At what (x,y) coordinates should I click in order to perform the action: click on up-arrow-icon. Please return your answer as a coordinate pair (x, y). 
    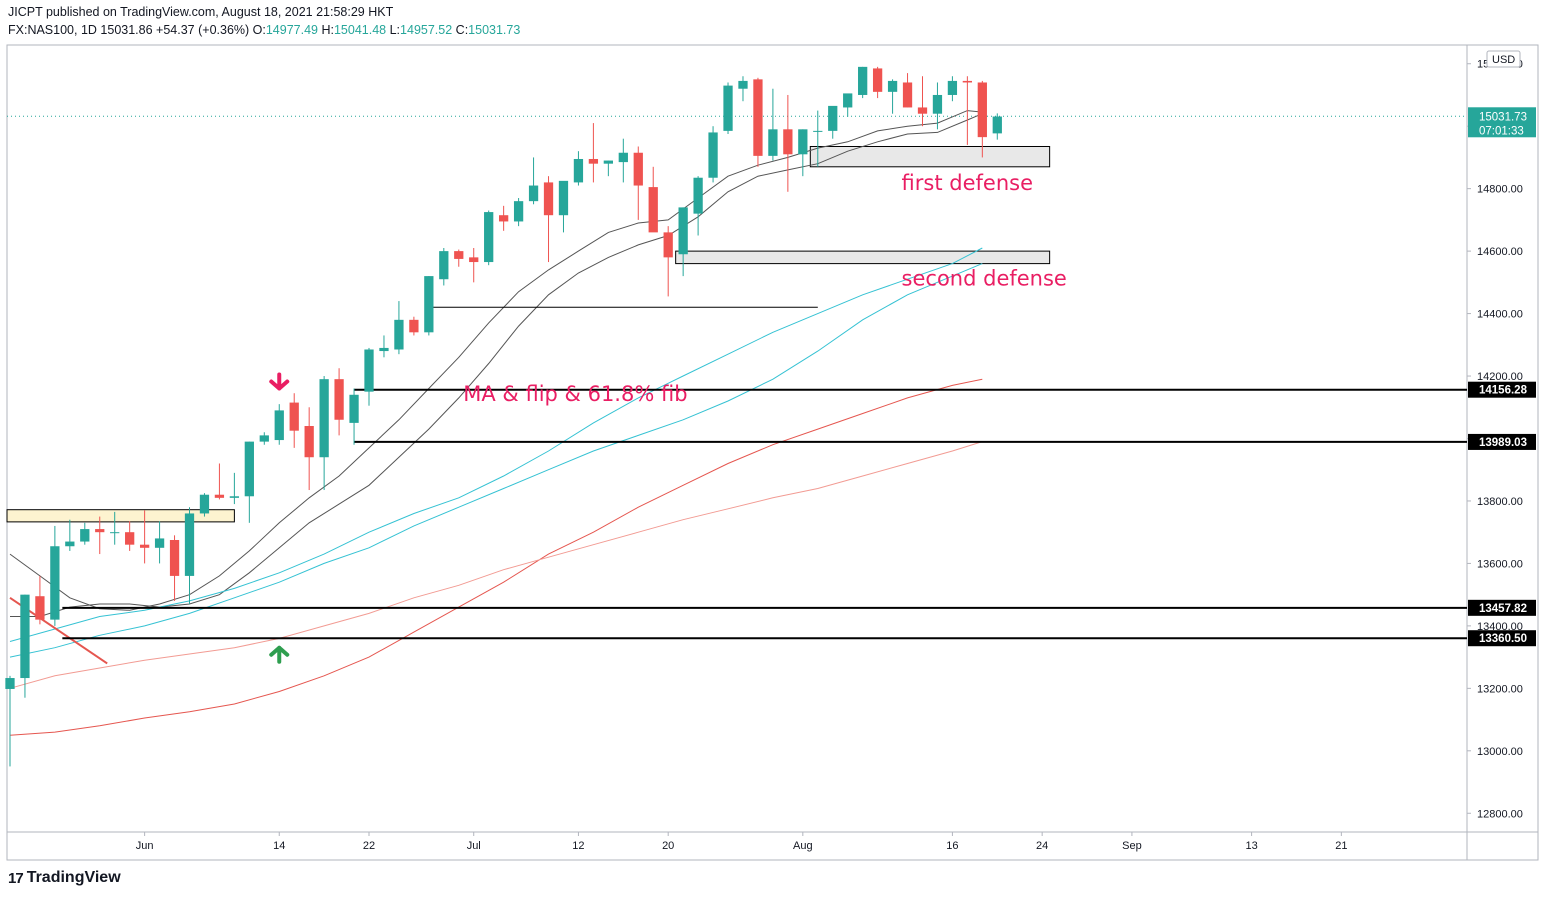
    Looking at the image, I should click on (279, 654).